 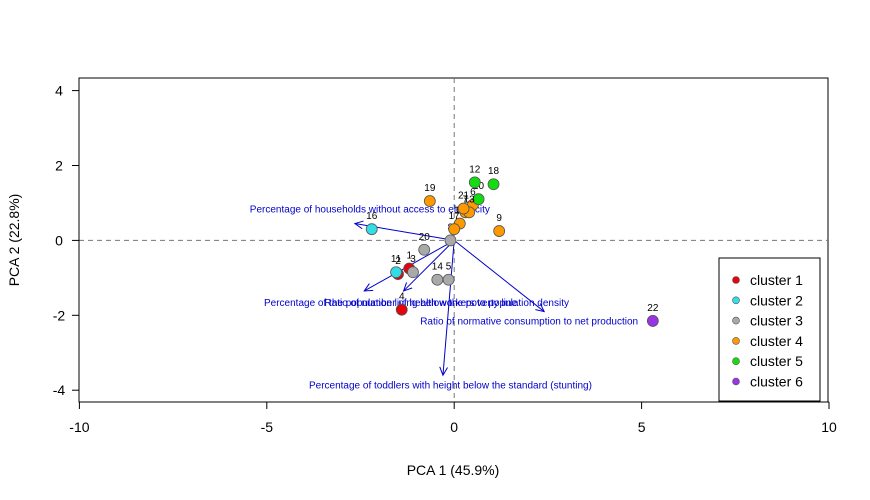 I want to click on y-tick-label: 0, so click(x=59, y=240).